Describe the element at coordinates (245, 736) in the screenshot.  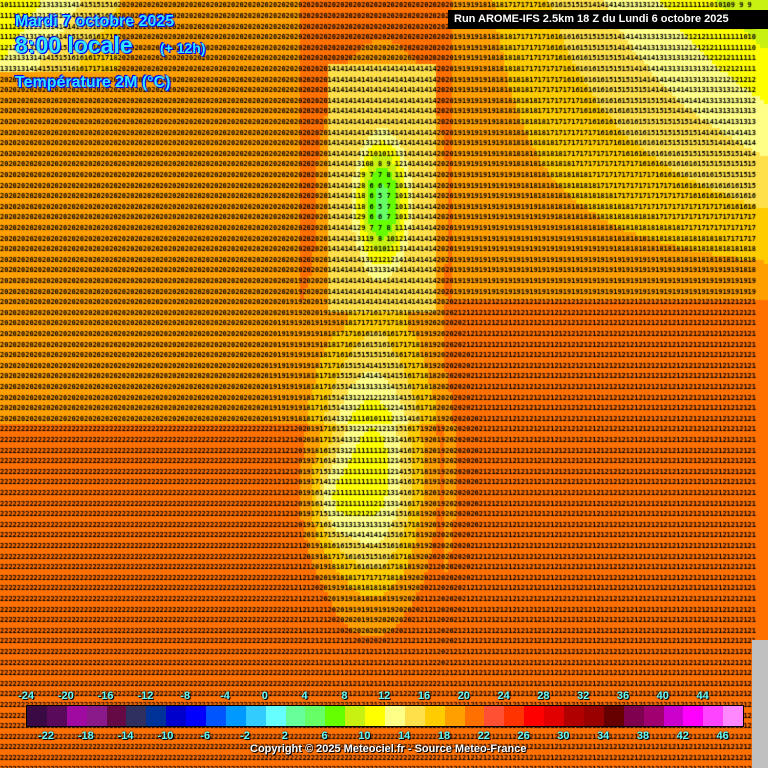
I see `legend-label: -2` at that location.